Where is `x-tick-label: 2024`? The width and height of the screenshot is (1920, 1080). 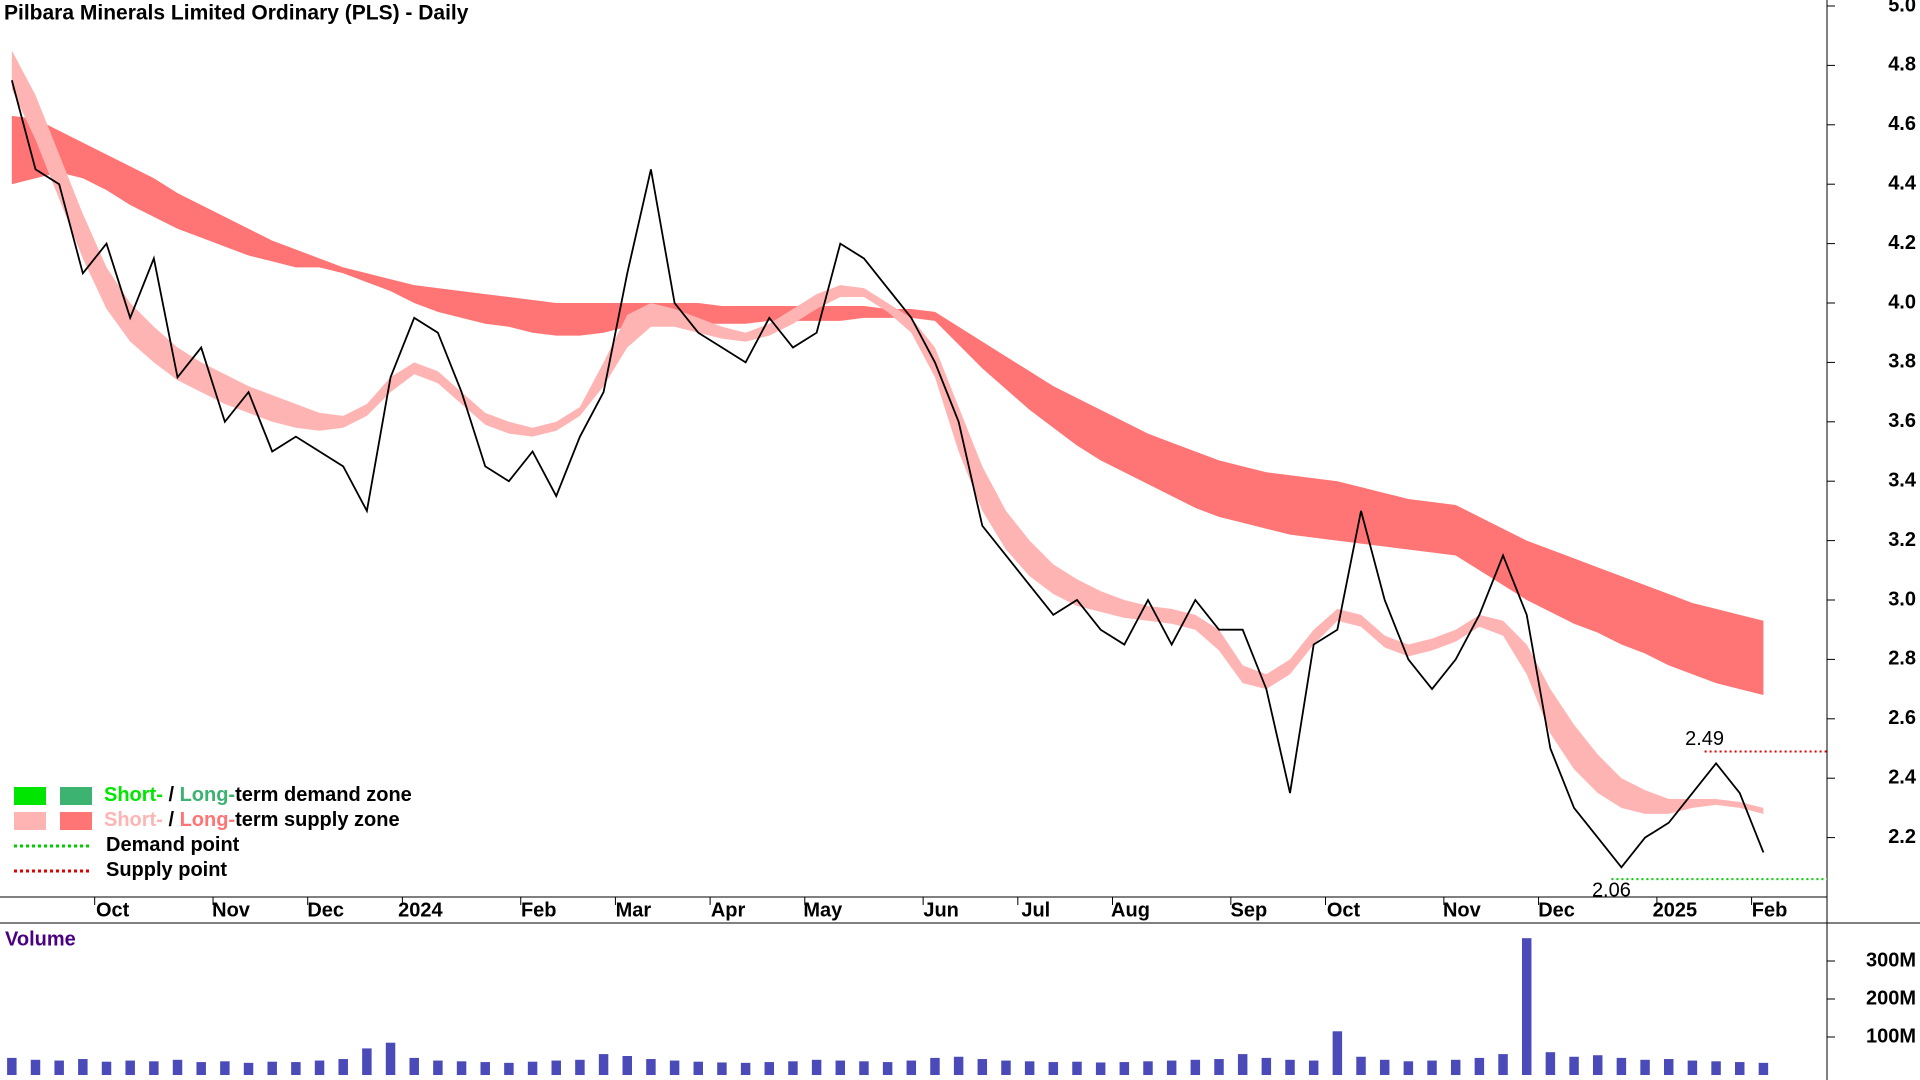 x-tick-label: 2024 is located at coordinates (420, 910).